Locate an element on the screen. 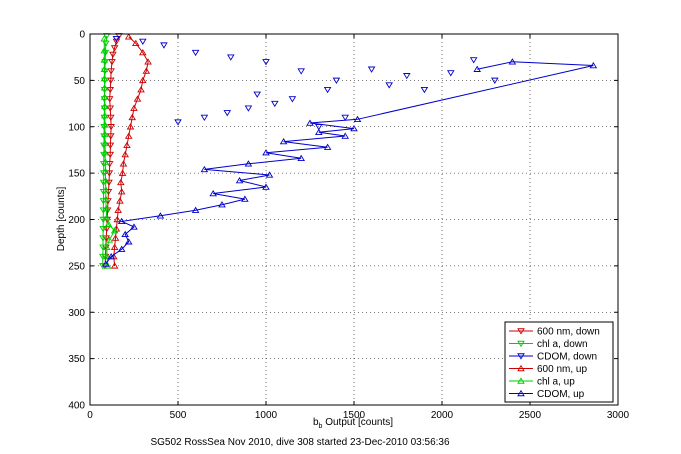 The image size is (681, 454). x-tick-label: 3000 is located at coordinates (618, 415).